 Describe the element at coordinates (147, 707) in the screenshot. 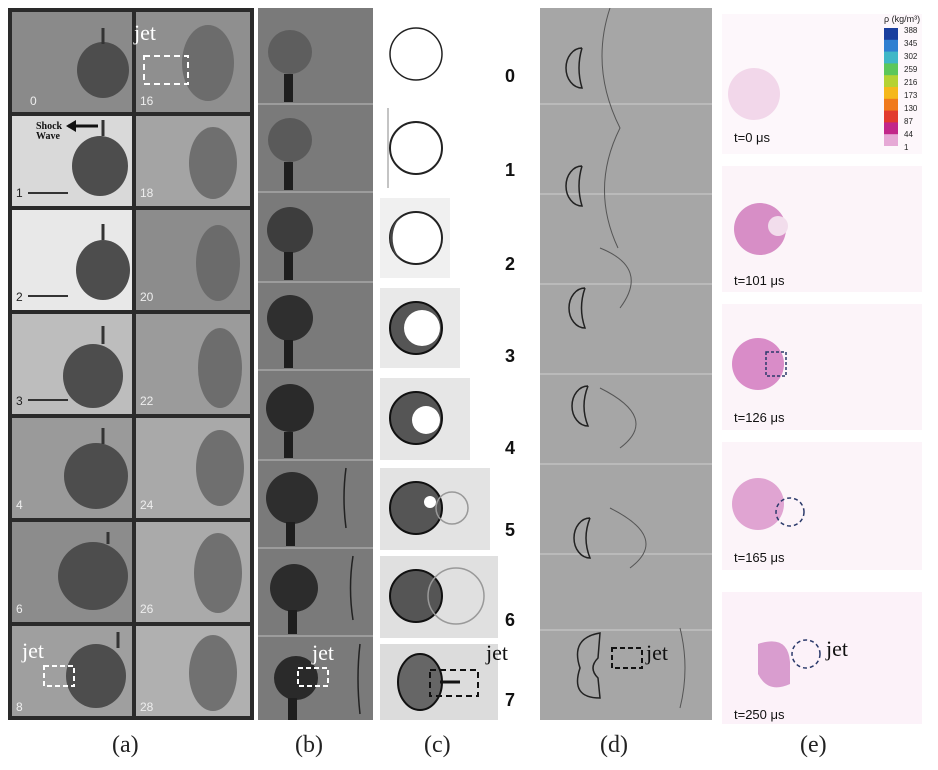

I see `a-frame-number: 28` at that location.